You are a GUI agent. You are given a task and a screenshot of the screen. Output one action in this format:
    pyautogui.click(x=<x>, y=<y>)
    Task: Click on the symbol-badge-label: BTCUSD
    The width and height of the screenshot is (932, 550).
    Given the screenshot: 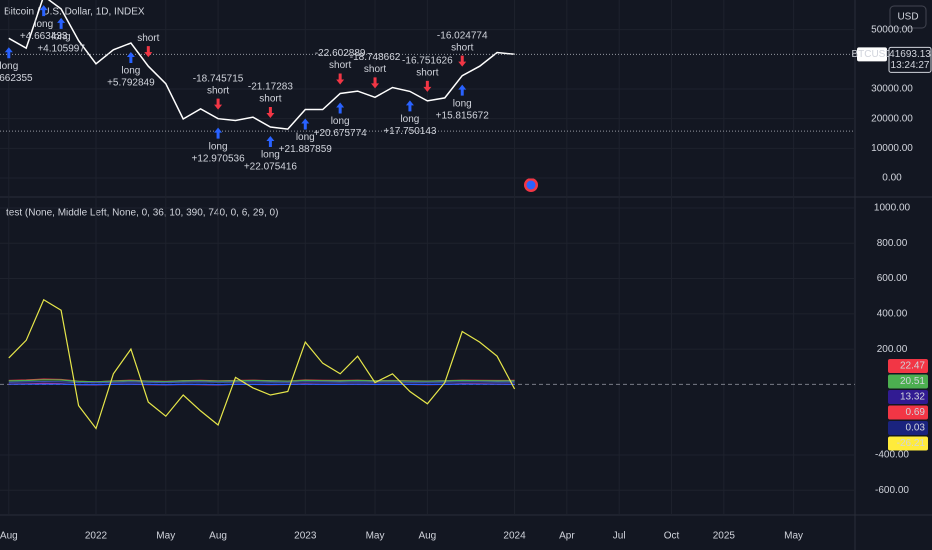 What is the action you would take?
    pyautogui.click(x=871, y=54)
    